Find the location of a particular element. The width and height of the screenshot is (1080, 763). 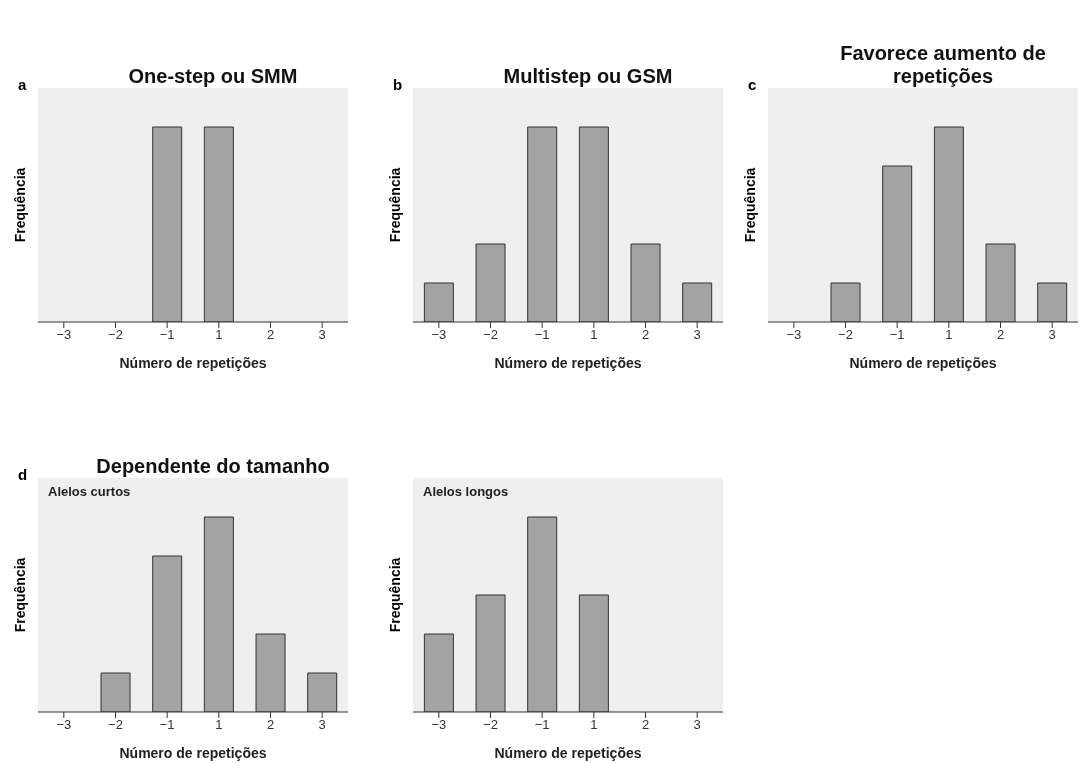

chart-subtitle: Alelos longos is located at coordinates (466, 491).